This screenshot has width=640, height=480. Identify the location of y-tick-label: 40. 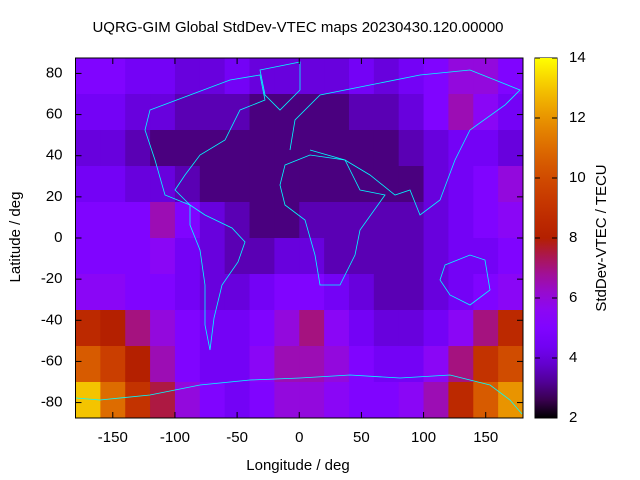
(54, 155).